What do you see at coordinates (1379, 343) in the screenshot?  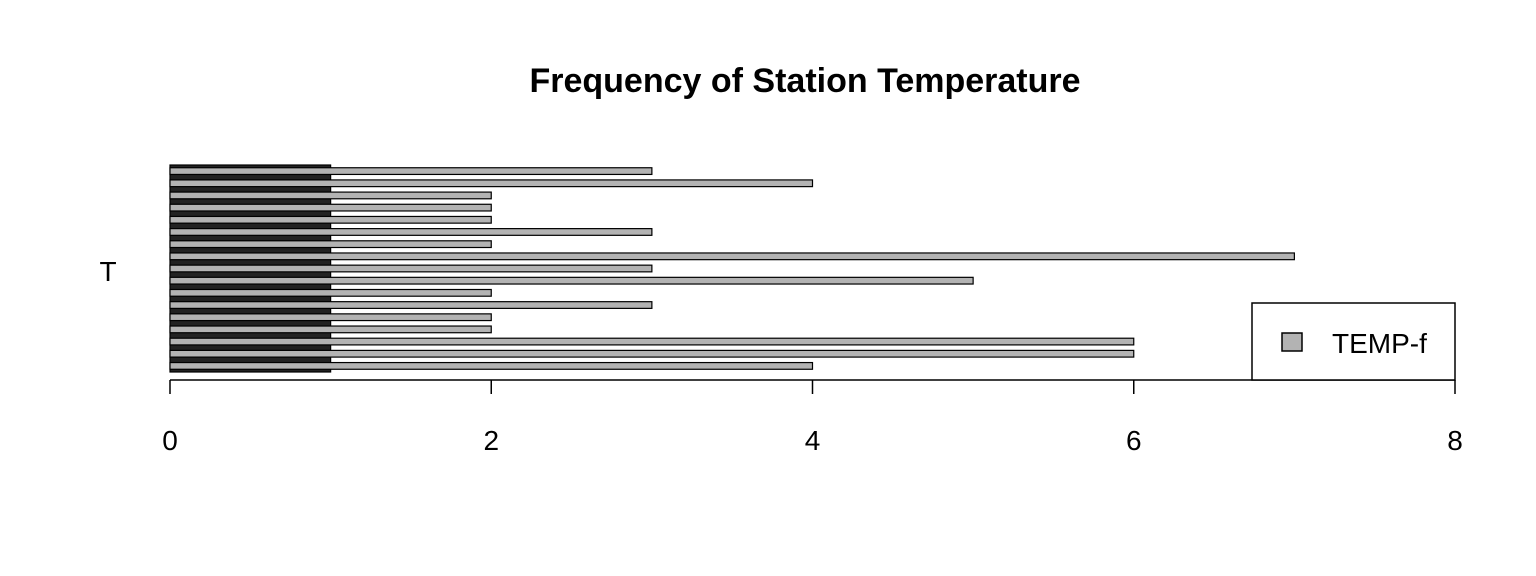 I see `legend-label: TEMP-f` at bounding box center [1379, 343].